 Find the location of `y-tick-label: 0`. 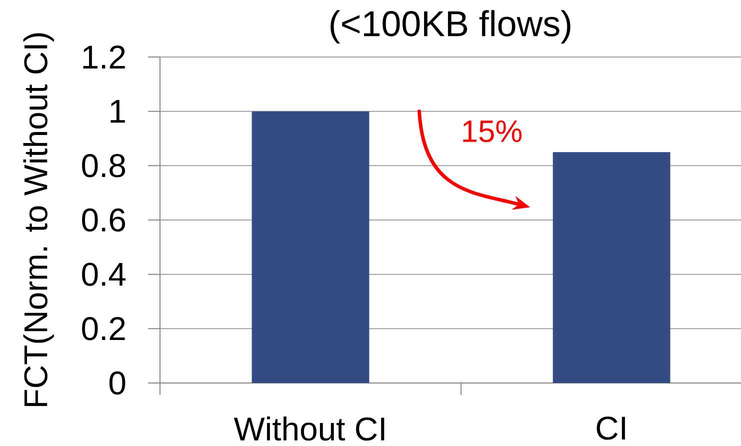

y-tick-label: 0 is located at coordinates (117, 383).